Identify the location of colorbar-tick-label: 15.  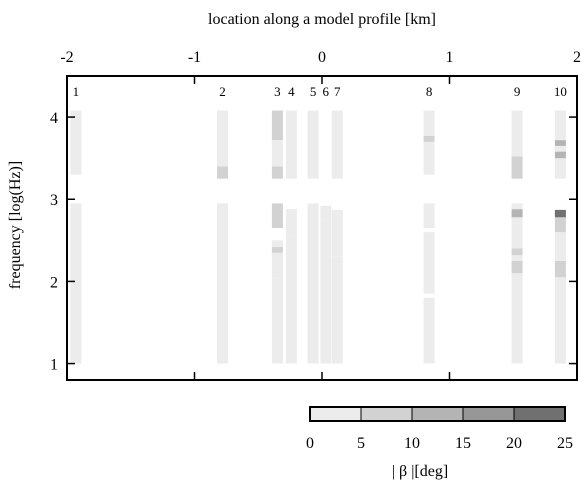
(463, 443).